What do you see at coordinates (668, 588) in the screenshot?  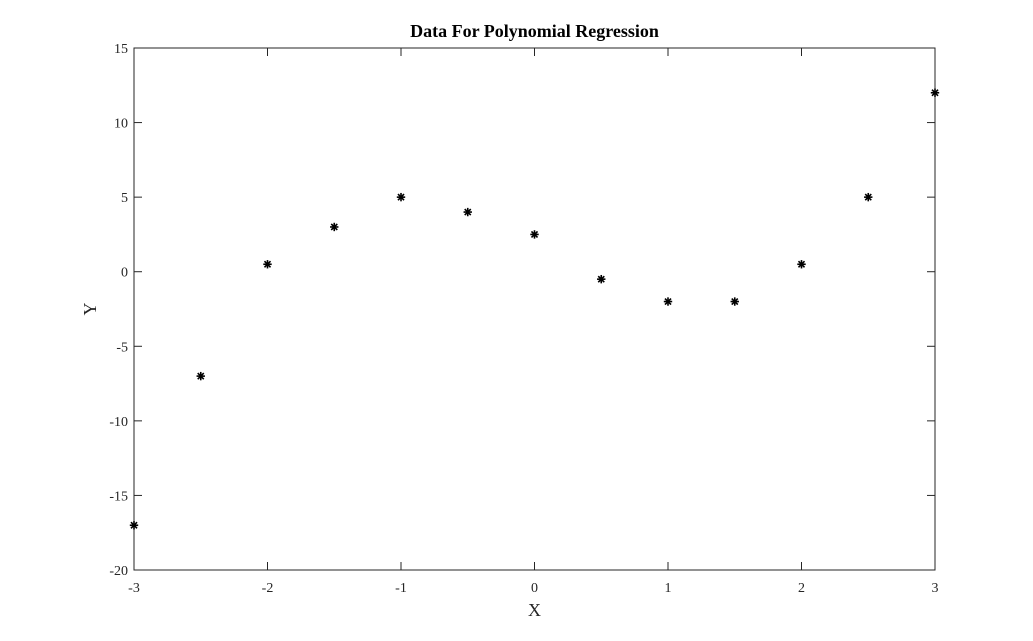 I see `x-tick-label: 1` at bounding box center [668, 588].